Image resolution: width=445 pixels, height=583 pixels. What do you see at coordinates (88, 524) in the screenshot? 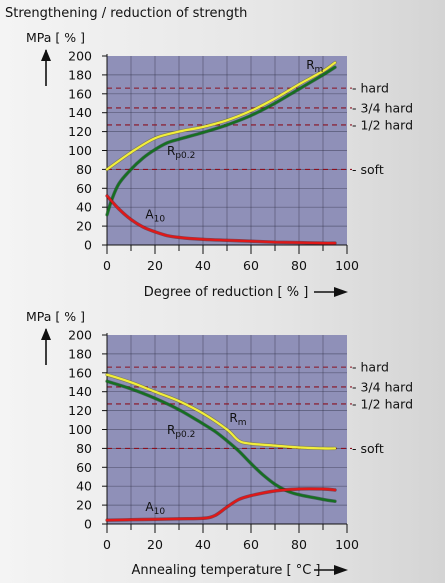
I see `y-tick-label: 0` at bounding box center [88, 524].